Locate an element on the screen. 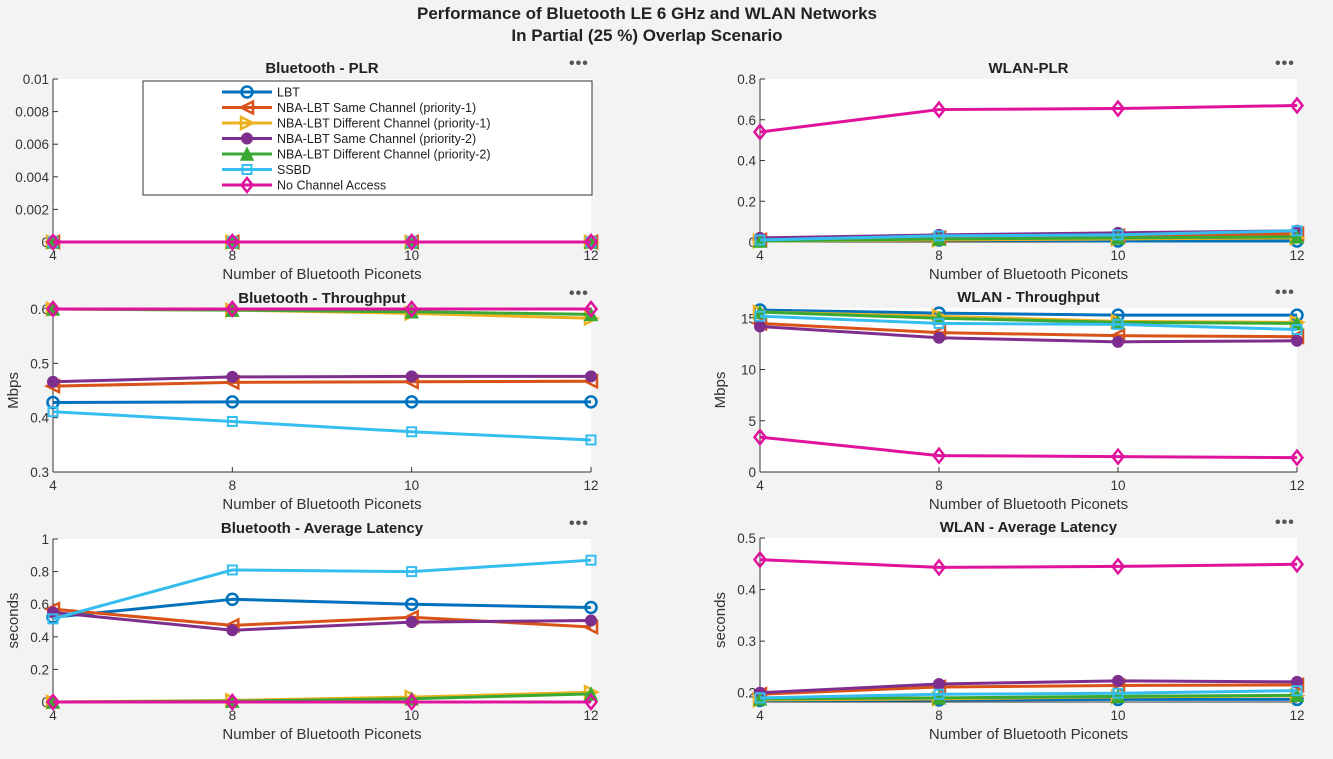 The image size is (1333, 759). legend-item-no-channel-access: No Channel Access is located at coordinates (304, 185).